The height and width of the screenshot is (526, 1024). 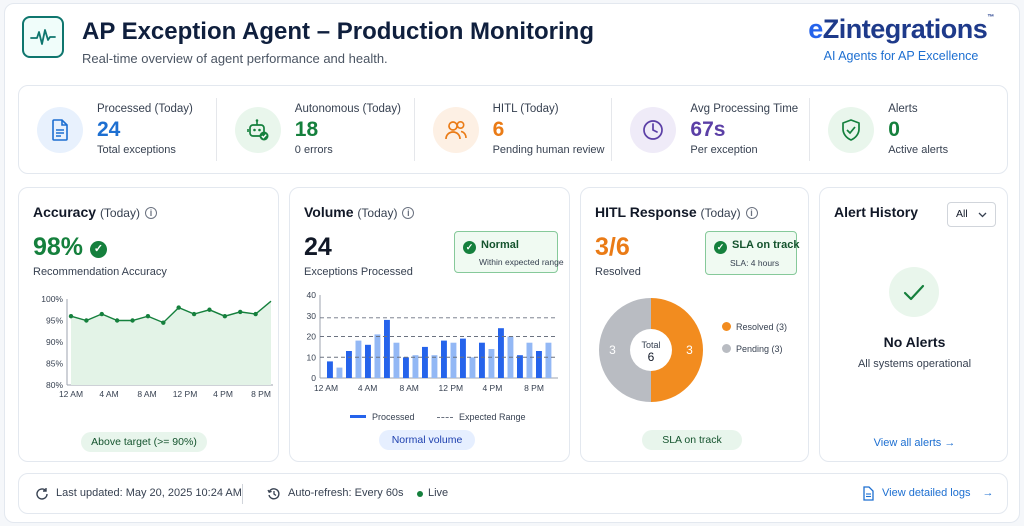 What do you see at coordinates (72, 247) in the screenshot?
I see `accuracy-value: 98% ✓` at bounding box center [72, 247].